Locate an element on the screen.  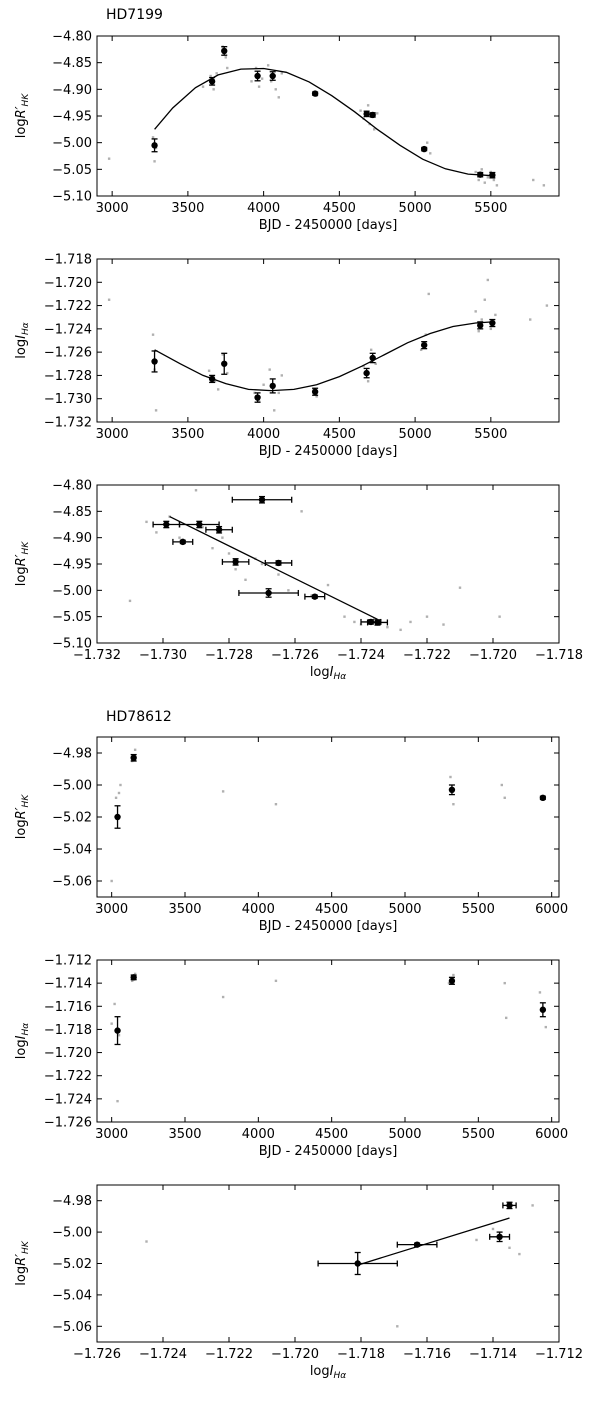
y-tick-label: −1.722 is located at coordinates (68, 306).